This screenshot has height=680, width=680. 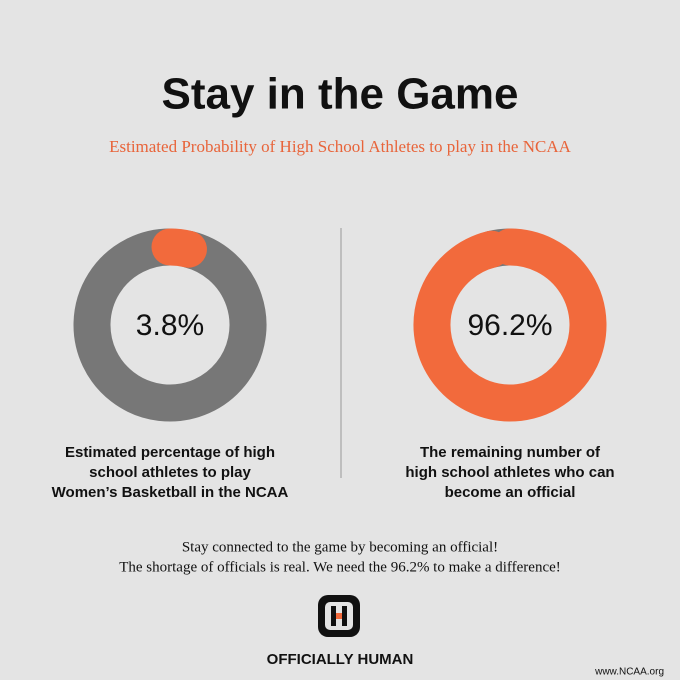 I want to click on title: Stay in the Game, so click(x=339, y=94).